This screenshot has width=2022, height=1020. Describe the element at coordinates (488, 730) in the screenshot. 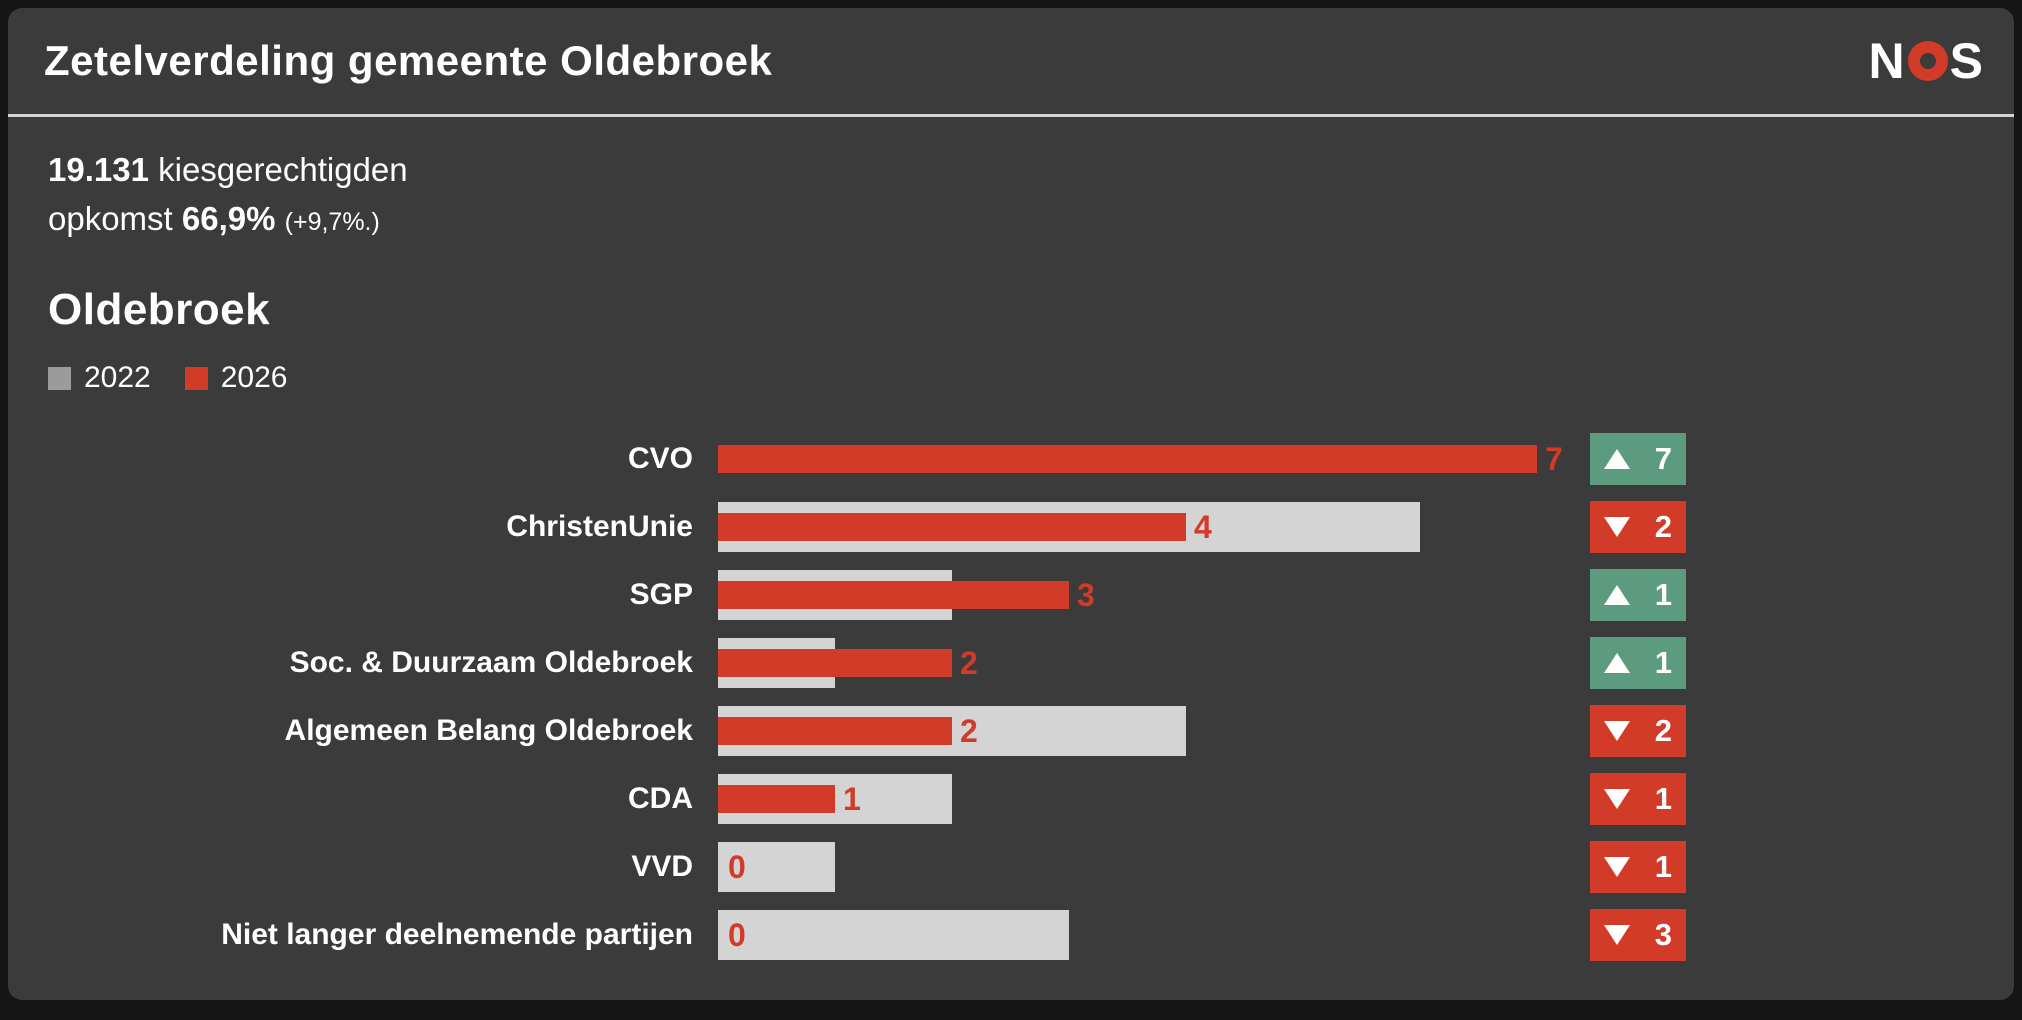

I see `party-label: Algemeen Belang Oldebroek` at that location.